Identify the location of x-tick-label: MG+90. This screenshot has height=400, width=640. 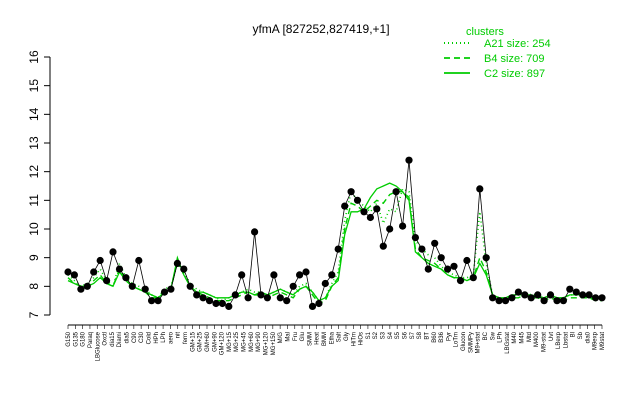
(259, 341).